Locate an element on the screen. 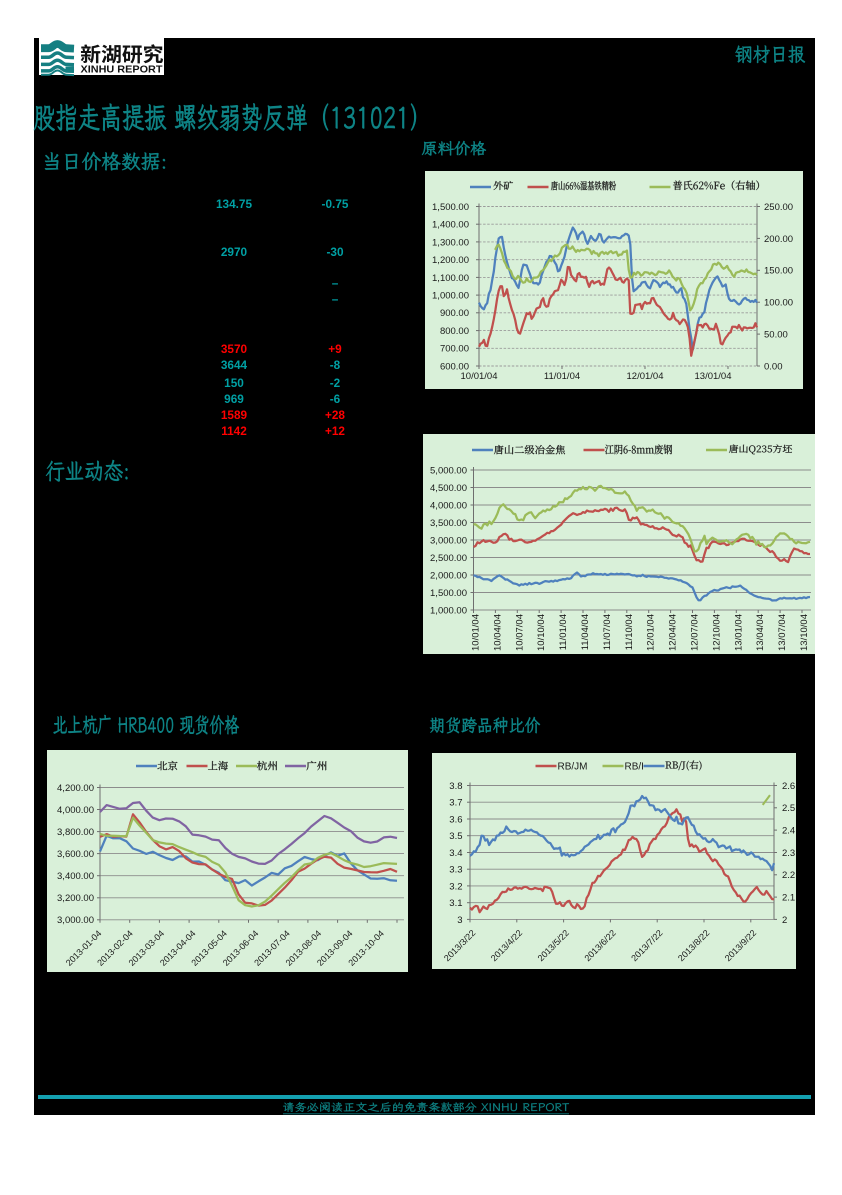 The image size is (842, 1195). svg-text: 11/07/04 is located at coordinates (607, 632).